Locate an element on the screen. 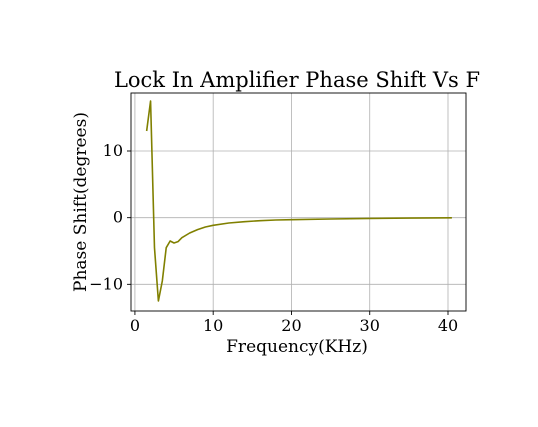 This screenshot has width=538, height=427. x-tick-label: 0 is located at coordinates (135, 325).